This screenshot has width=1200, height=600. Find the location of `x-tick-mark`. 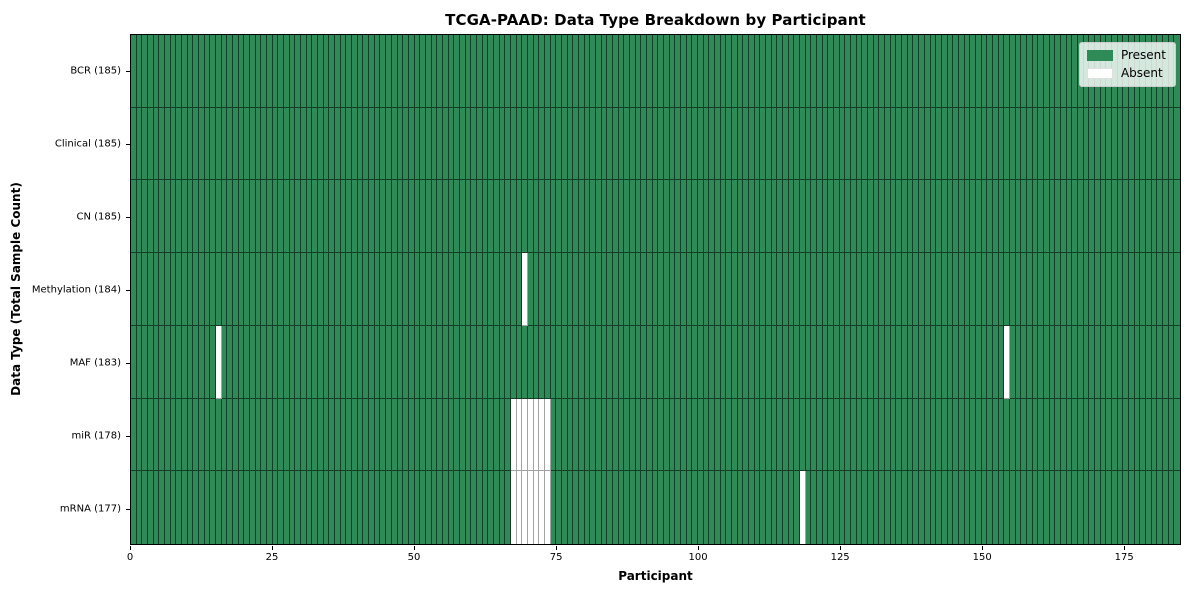

x-tick-mark is located at coordinates (557, 548).